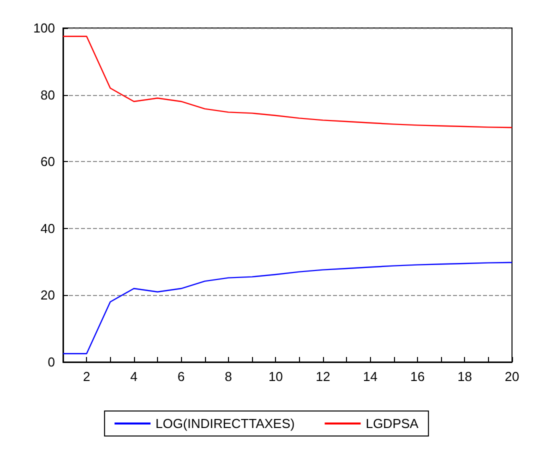 The width and height of the screenshot is (533, 452). I want to click on x-tick-label: 8, so click(228, 376).